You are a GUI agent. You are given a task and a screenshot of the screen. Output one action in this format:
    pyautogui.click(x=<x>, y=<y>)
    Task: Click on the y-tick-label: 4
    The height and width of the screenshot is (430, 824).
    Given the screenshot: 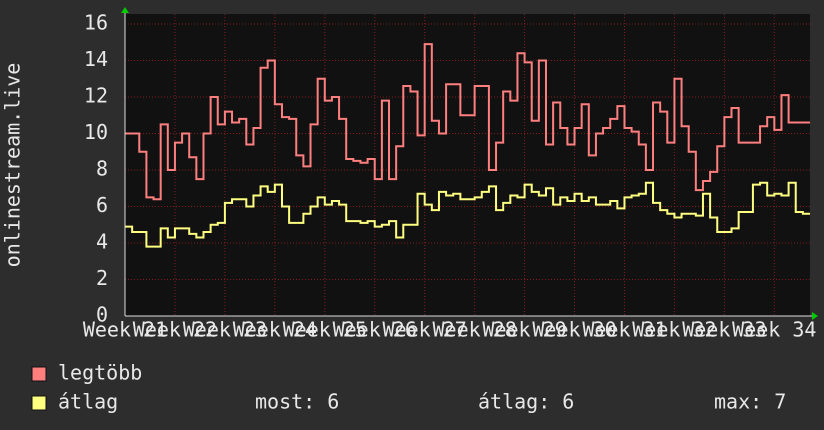 What is the action you would take?
    pyautogui.click(x=102, y=242)
    